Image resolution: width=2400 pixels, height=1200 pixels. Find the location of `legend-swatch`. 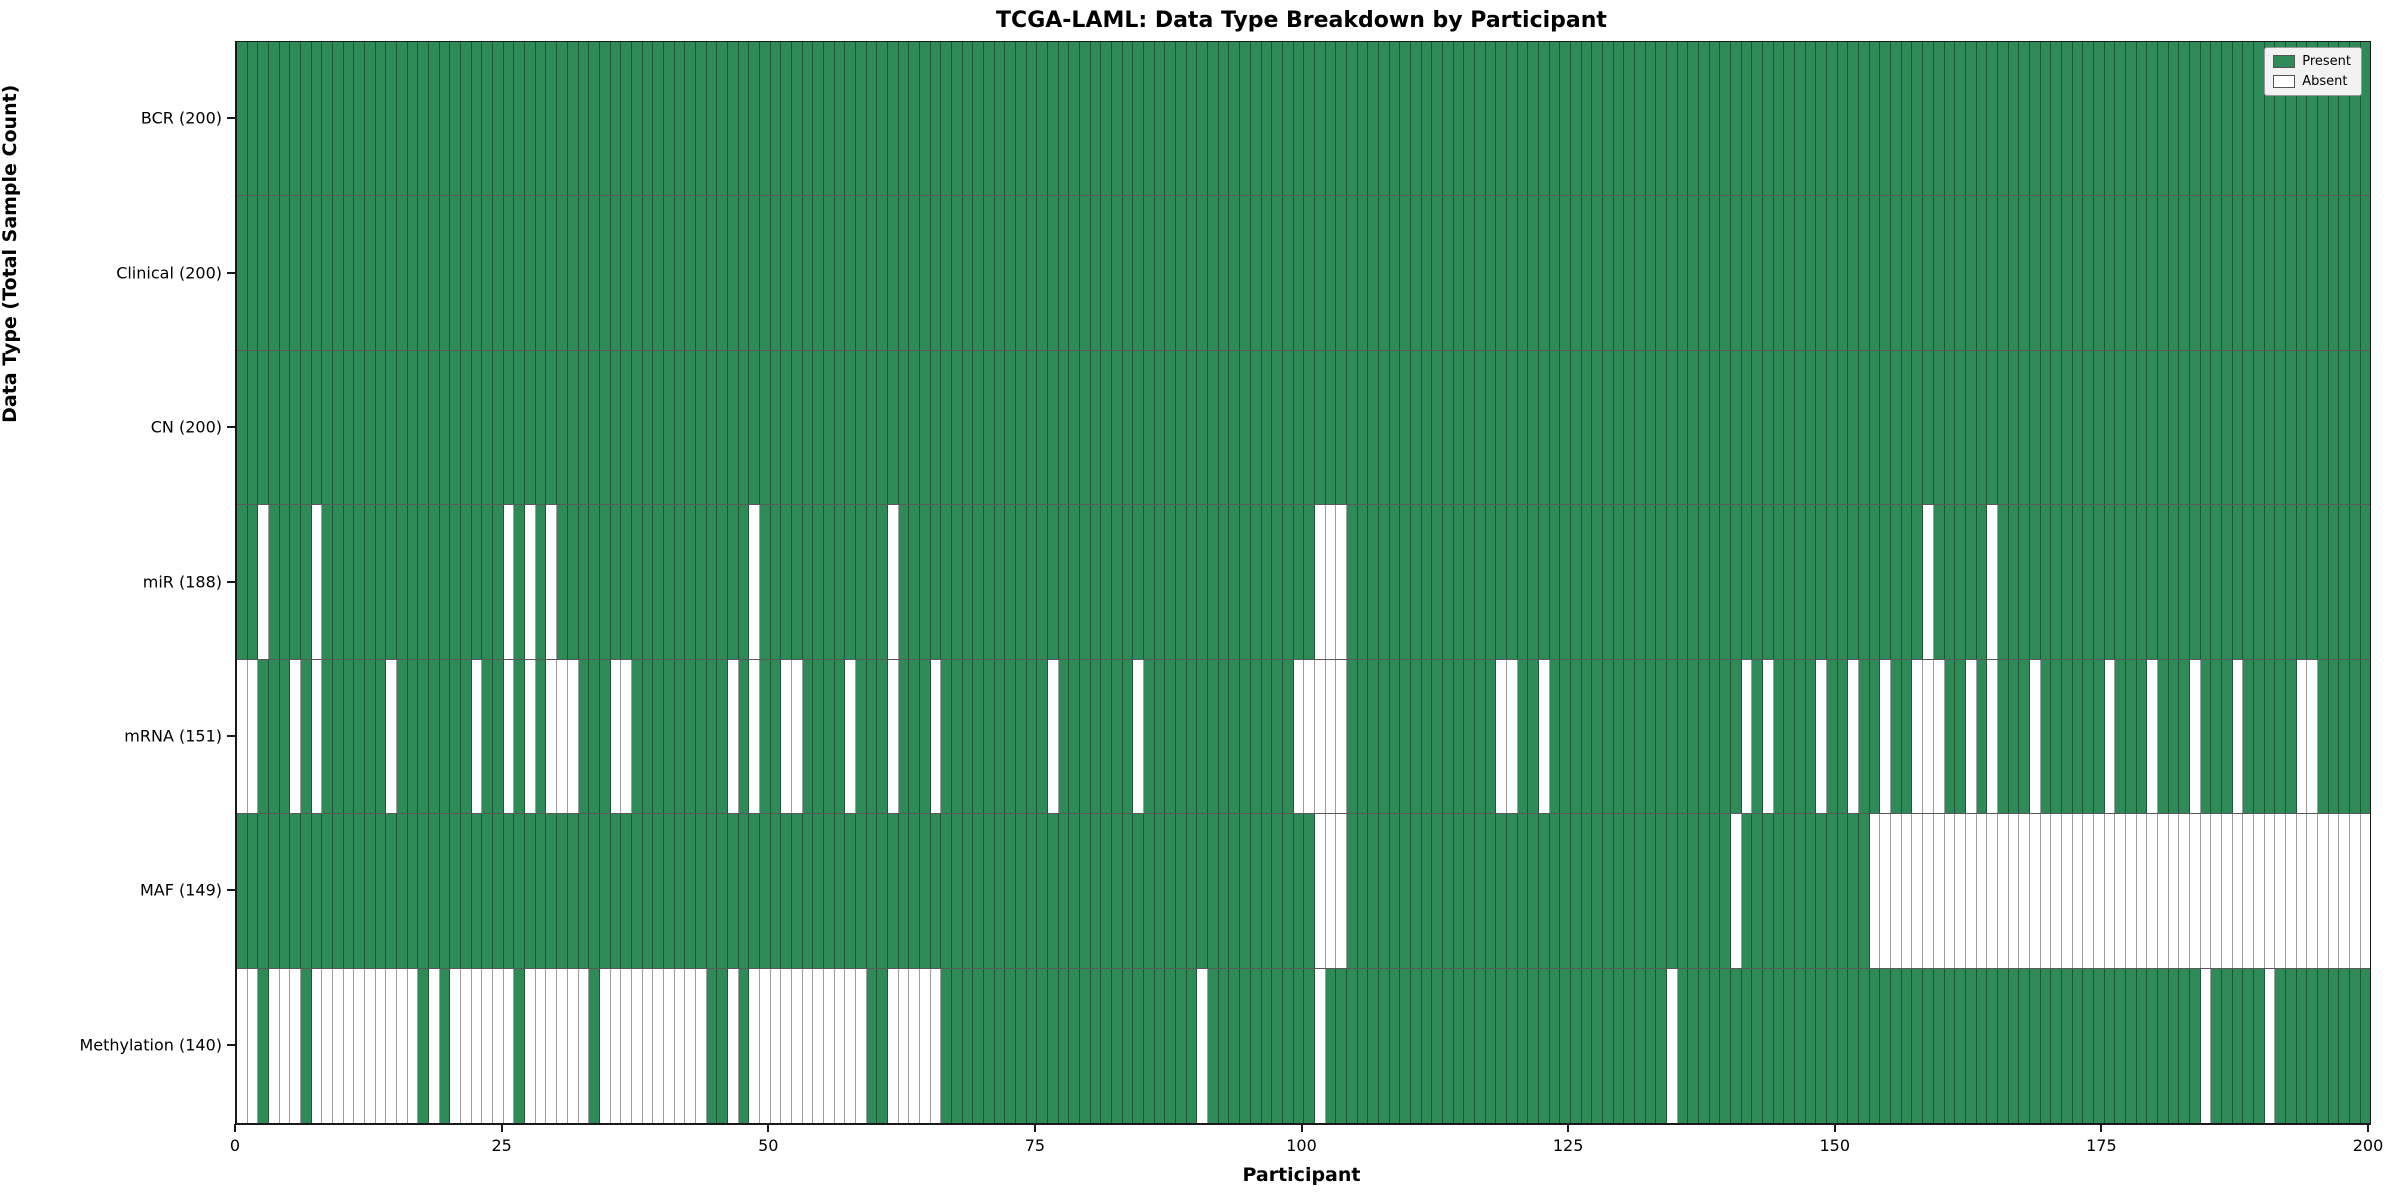

legend-swatch is located at coordinates (2284, 81).